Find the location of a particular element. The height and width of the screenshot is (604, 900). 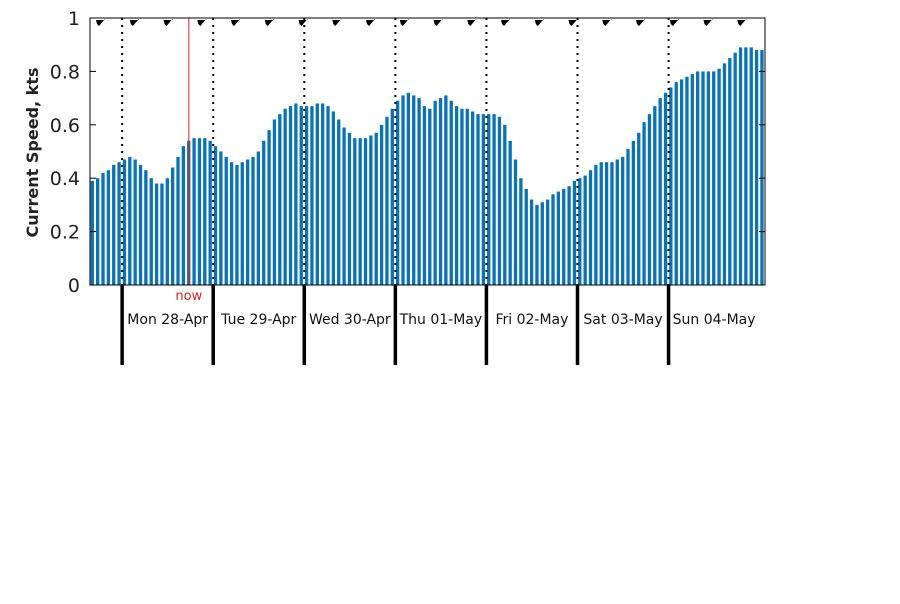

y-tick-label-0: 0 is located at coordinates (74, 286).